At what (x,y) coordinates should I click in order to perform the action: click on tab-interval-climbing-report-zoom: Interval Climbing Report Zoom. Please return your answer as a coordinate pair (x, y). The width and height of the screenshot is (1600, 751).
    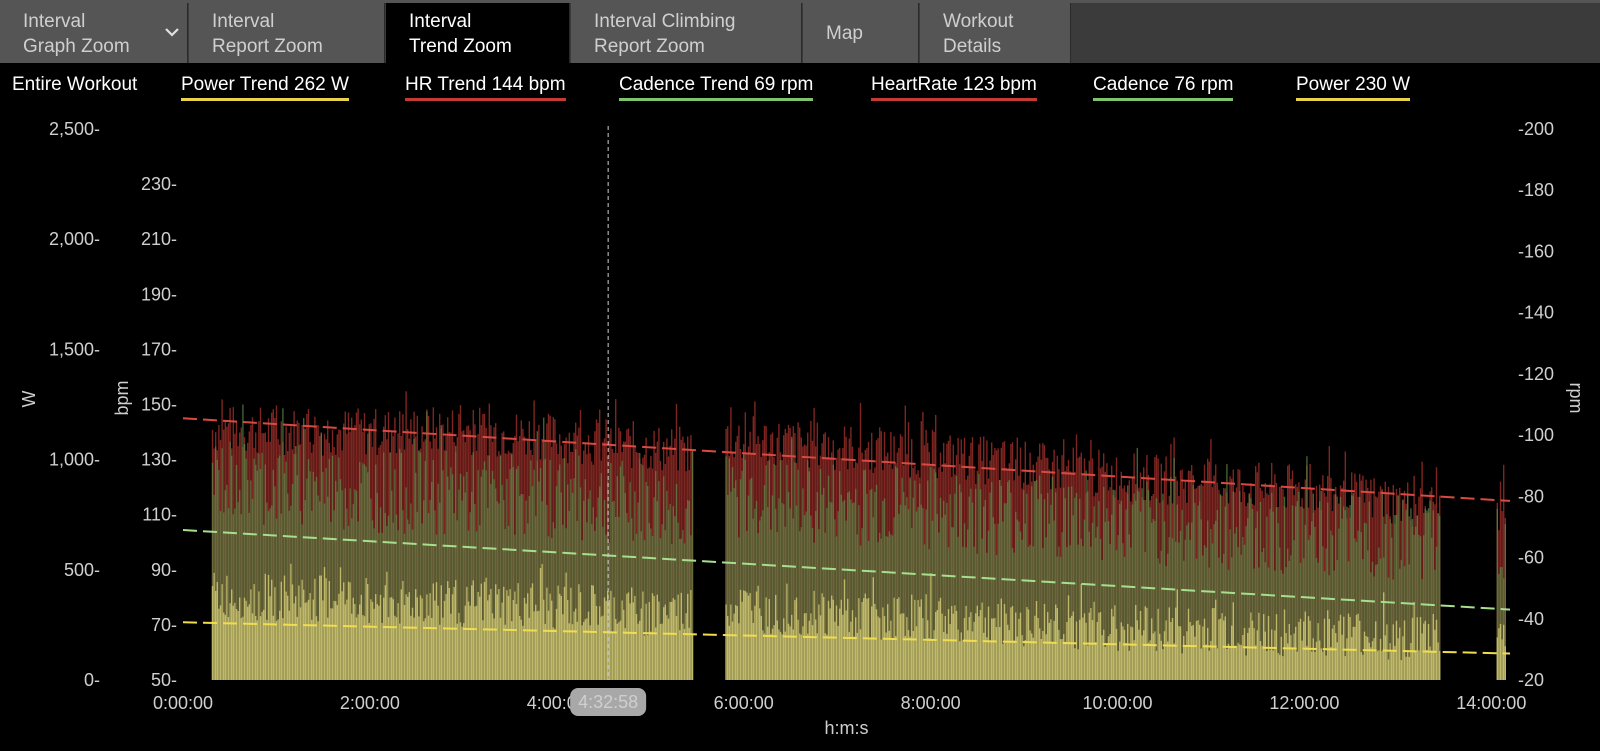
    Looking at the image, I should click on (686, 33).